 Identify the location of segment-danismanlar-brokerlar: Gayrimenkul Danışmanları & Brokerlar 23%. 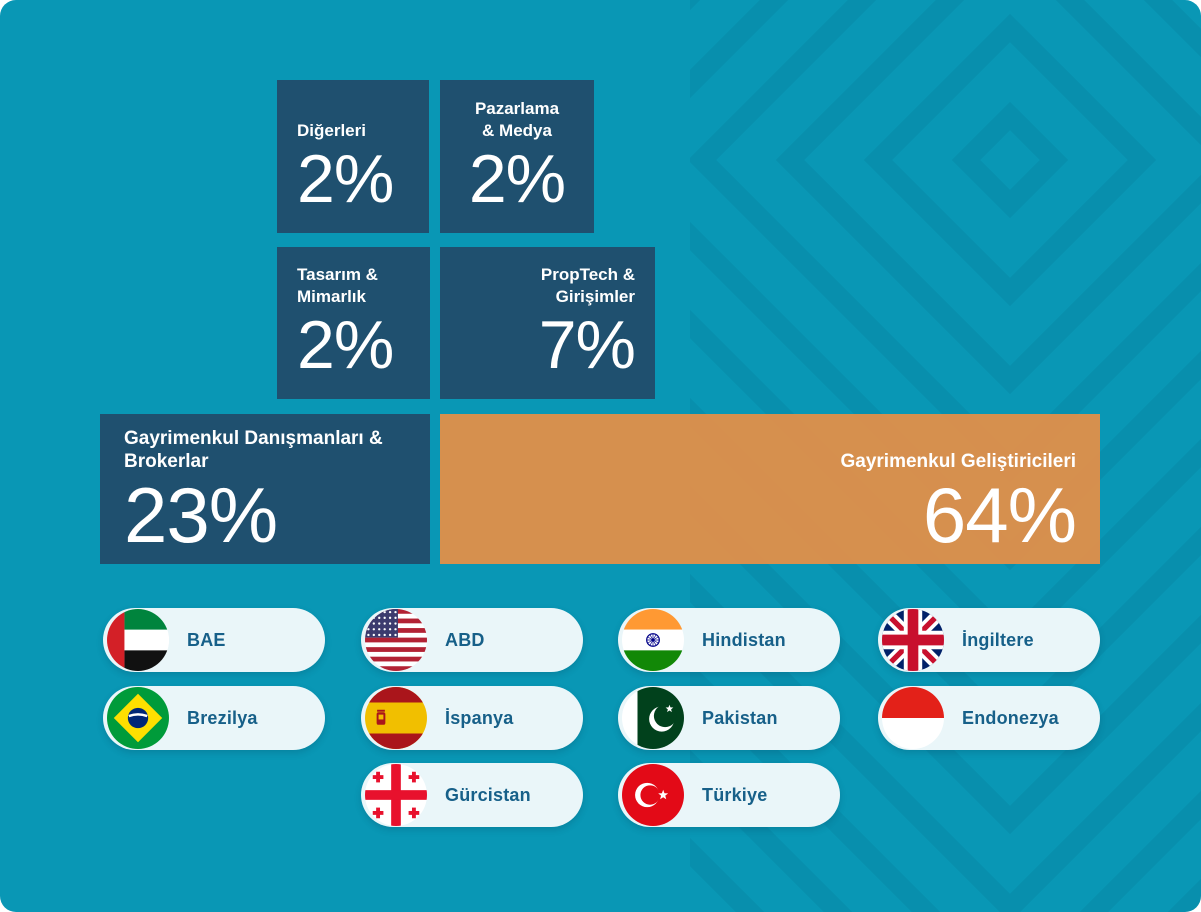
(265, 489).